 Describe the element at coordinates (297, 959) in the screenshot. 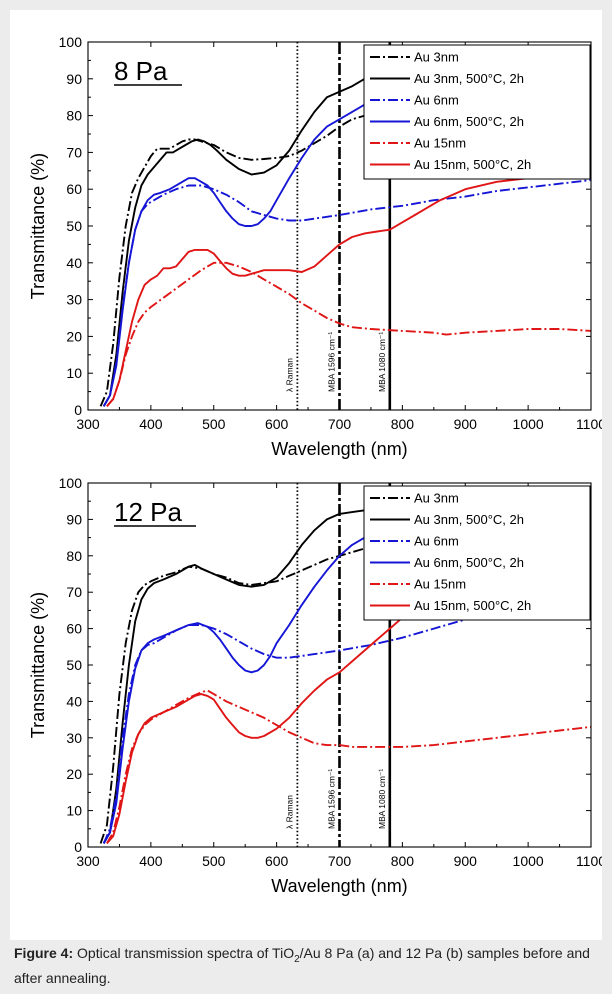

I see `caption-subscript: 2` at that location.